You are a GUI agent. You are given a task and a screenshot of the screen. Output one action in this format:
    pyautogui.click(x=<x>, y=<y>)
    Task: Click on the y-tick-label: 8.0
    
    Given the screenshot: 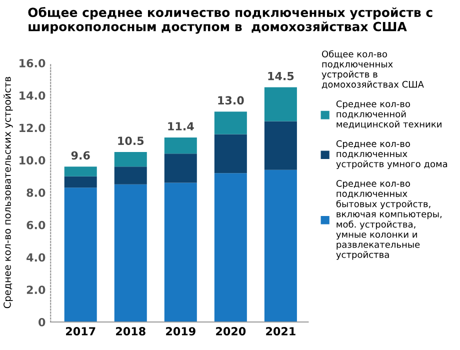 What is the action you would take?
    pyautogui.click(x=36, y=192)
    